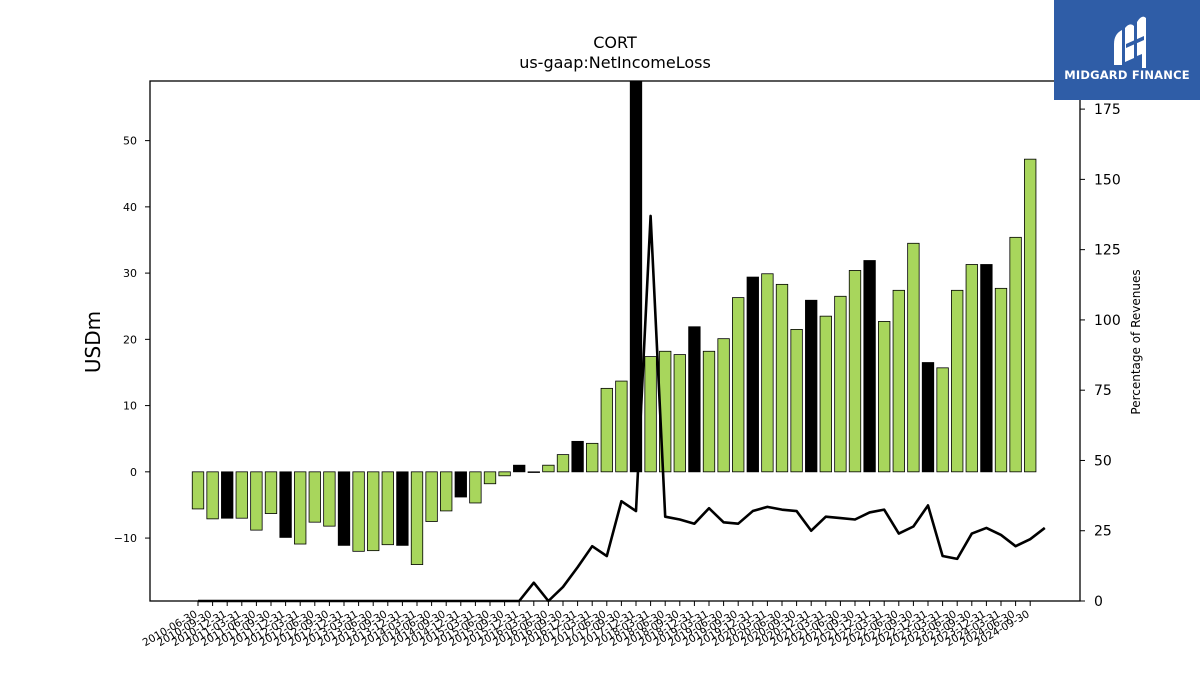 The height and width of the screenshot is (675, 1200). What do you see at coordinates (1107, 110) in the screenshot?
I see `y2-tick-label: 175` at bounding box center [1107, 110].